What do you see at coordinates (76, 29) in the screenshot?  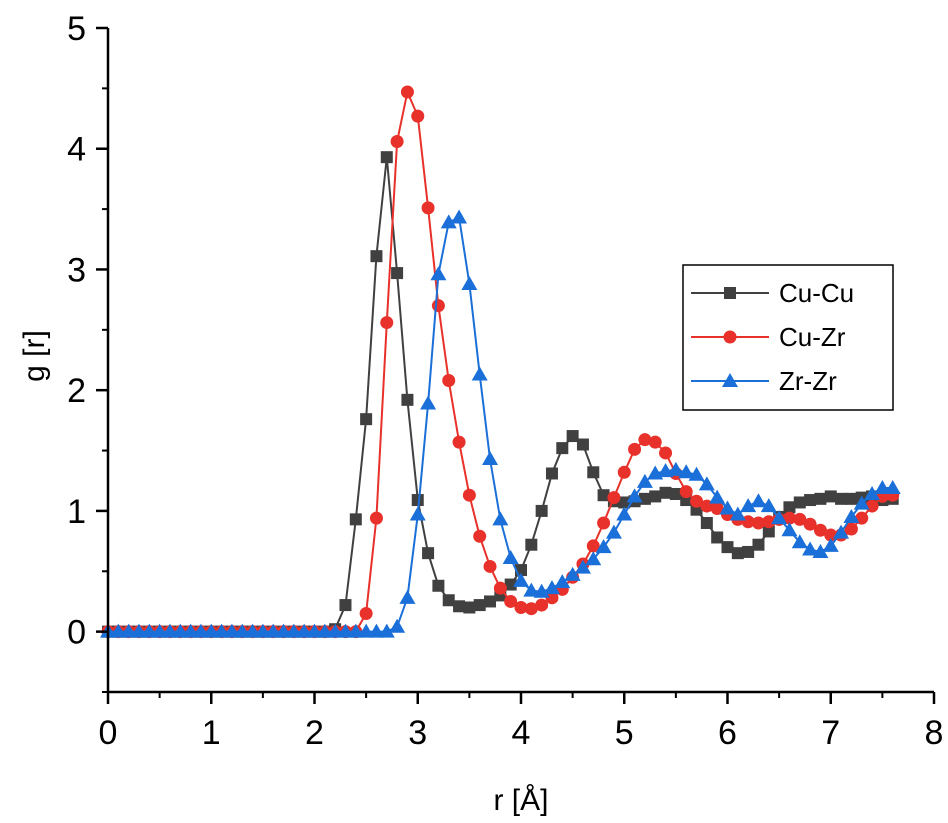 I see `y-tick-label: 5` at bounding box center [76, 29].